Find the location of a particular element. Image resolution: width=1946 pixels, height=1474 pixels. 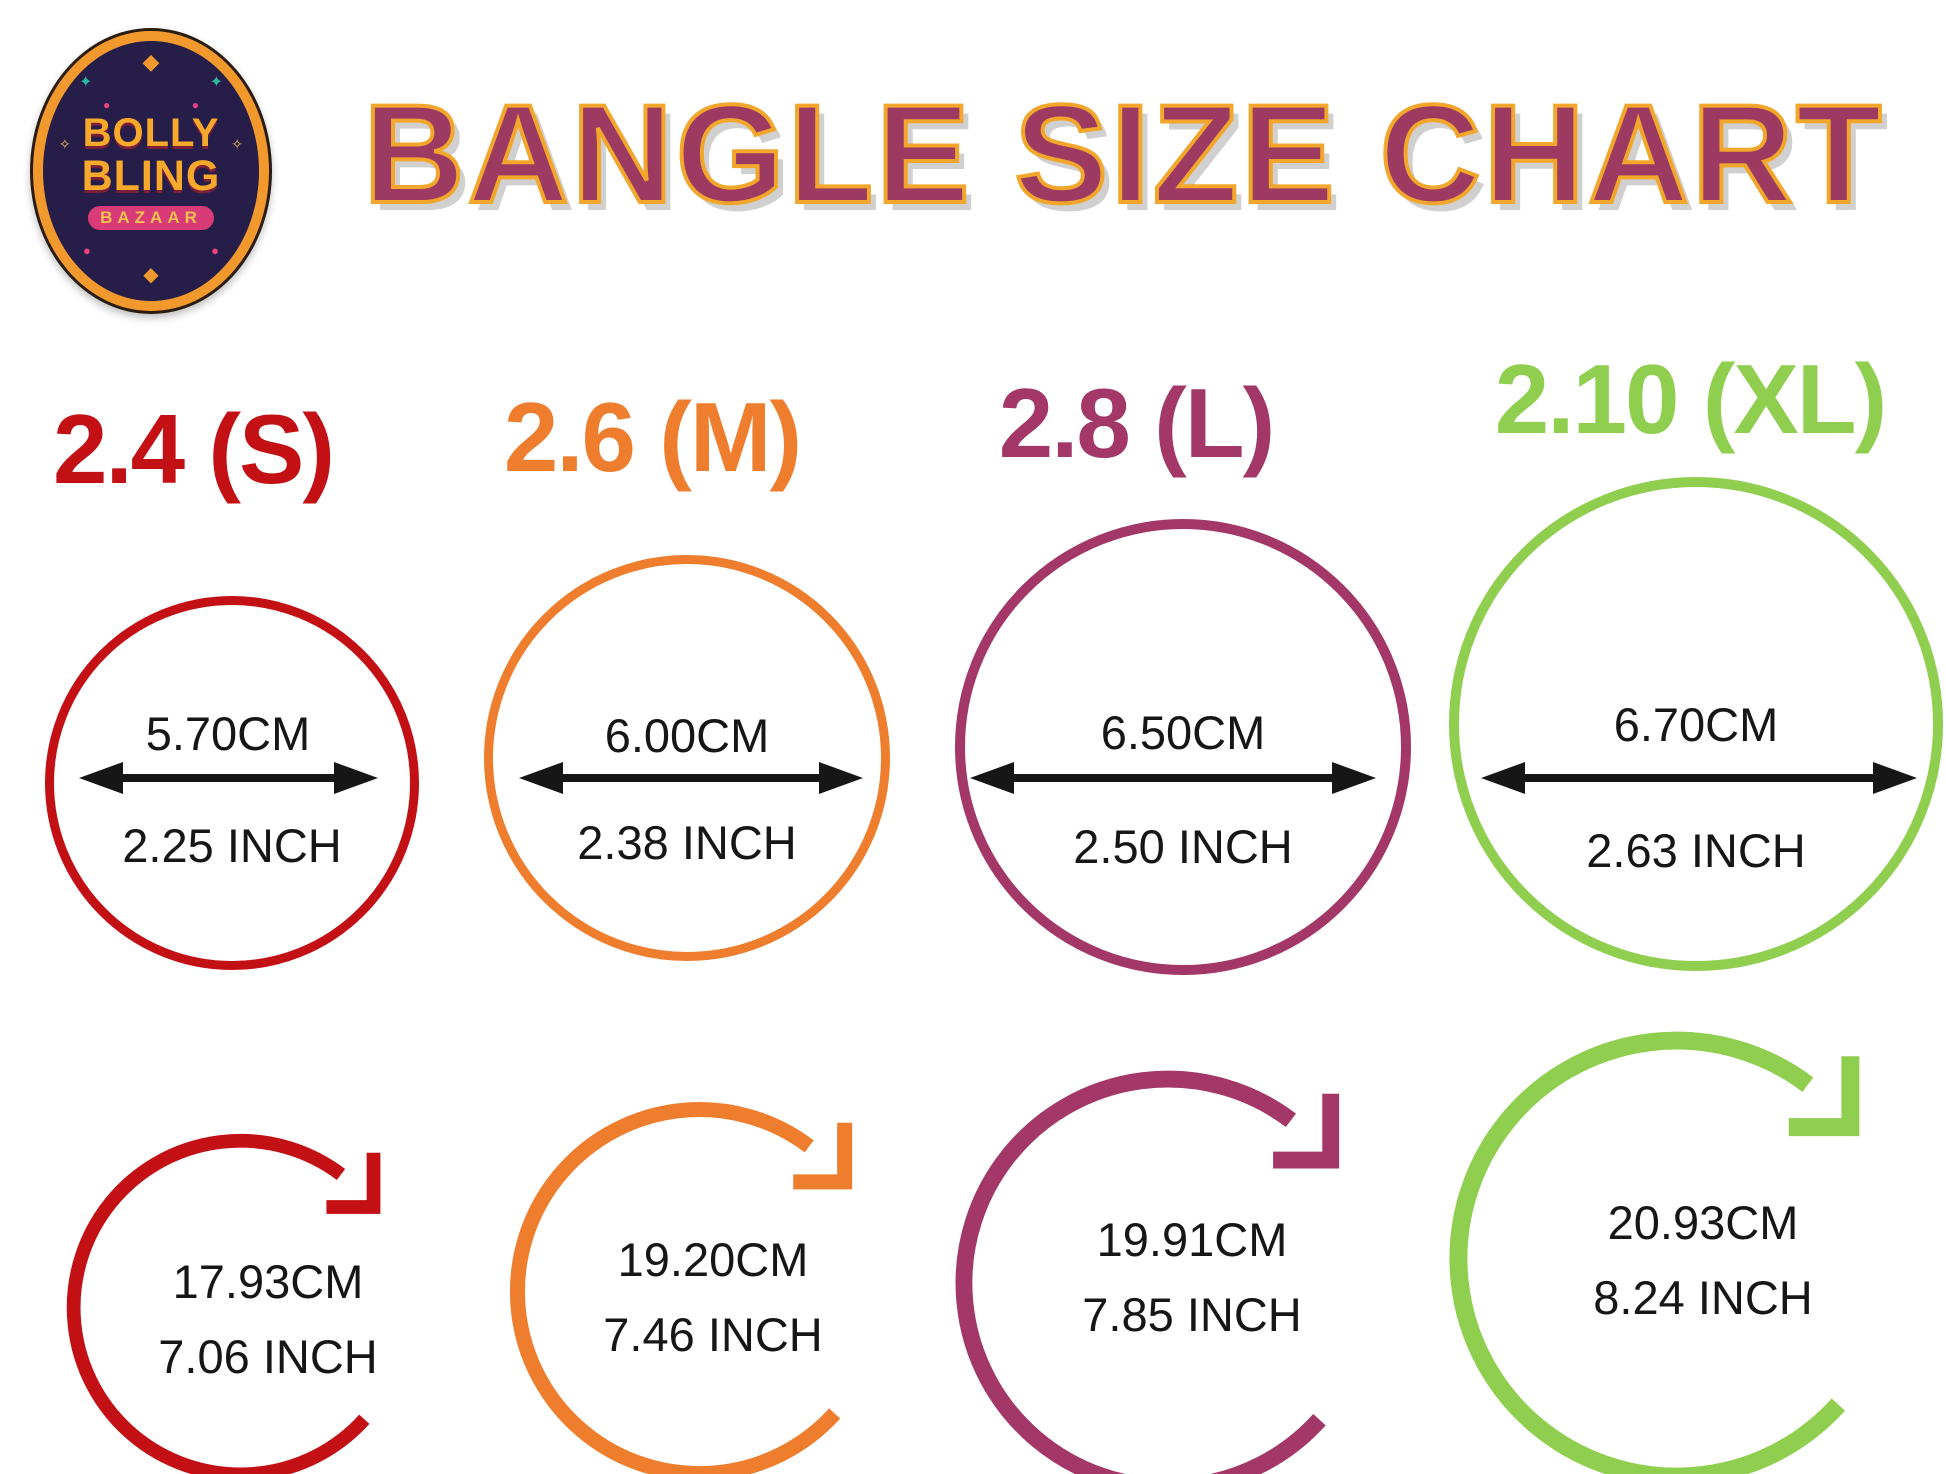

circumference-arrow-m is located at coordinates (699, 1269).